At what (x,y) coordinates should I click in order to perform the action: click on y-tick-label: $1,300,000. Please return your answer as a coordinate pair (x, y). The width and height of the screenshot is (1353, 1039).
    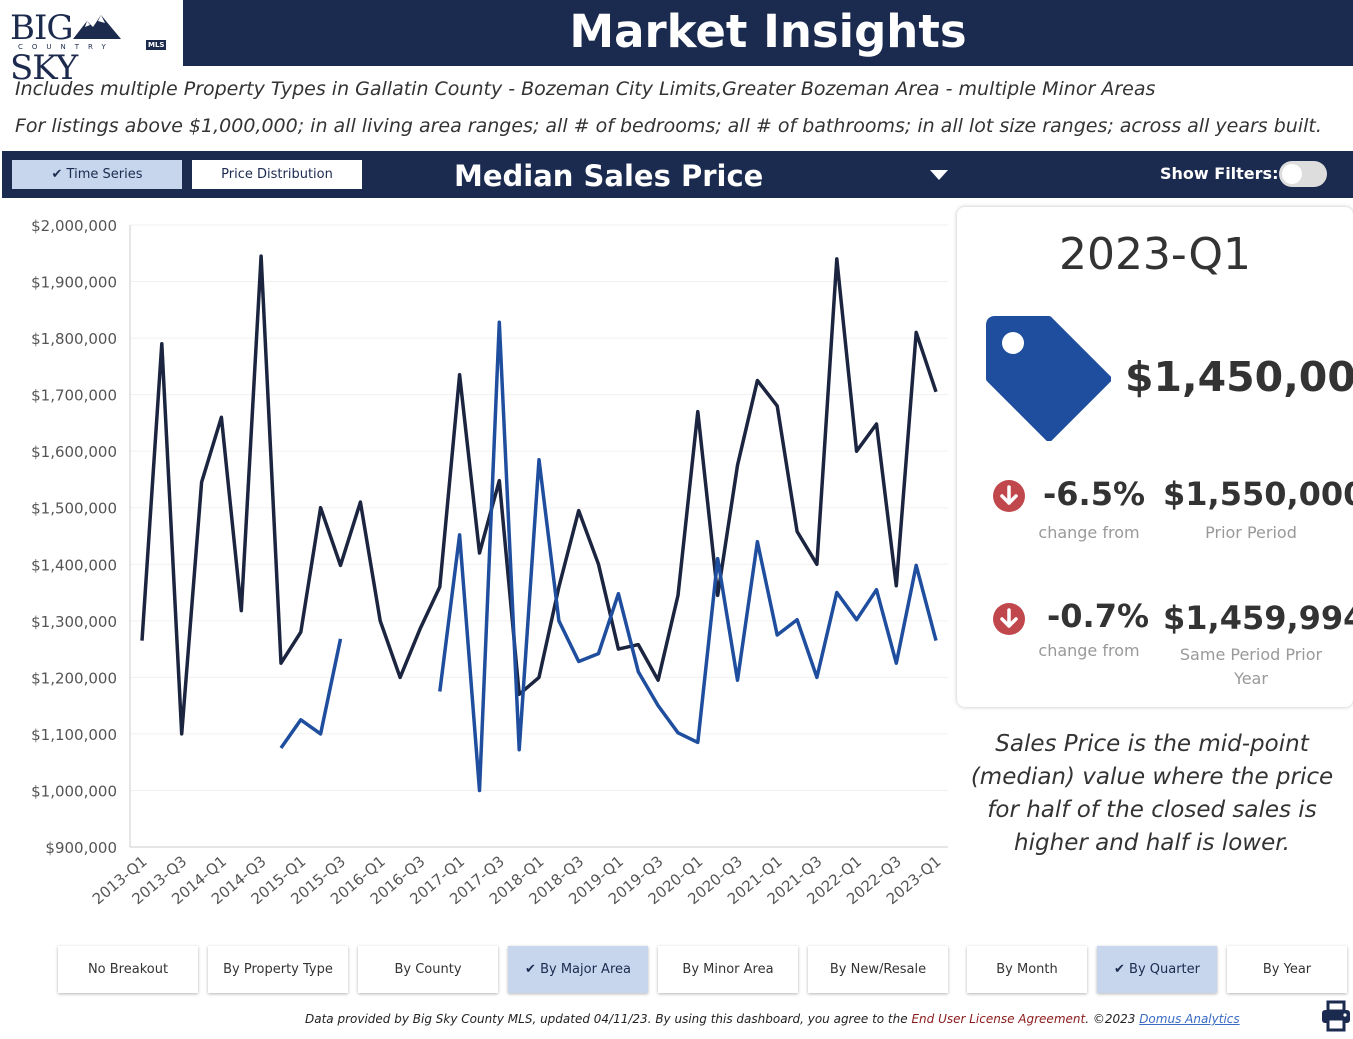
    Looking at the image, I should click on (74, 622).